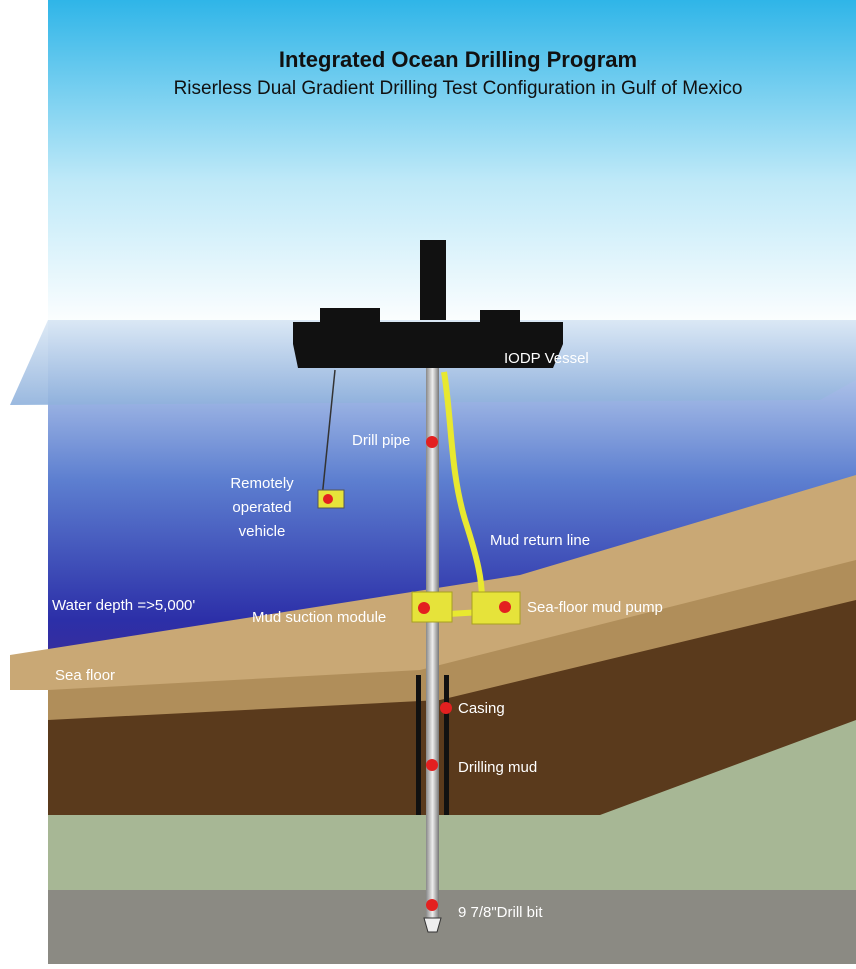 The image size is (856, 969). What do you see at coordinates (261, 507) in the screenshot?
I see `label: operated` at bounding box center [261, 507].